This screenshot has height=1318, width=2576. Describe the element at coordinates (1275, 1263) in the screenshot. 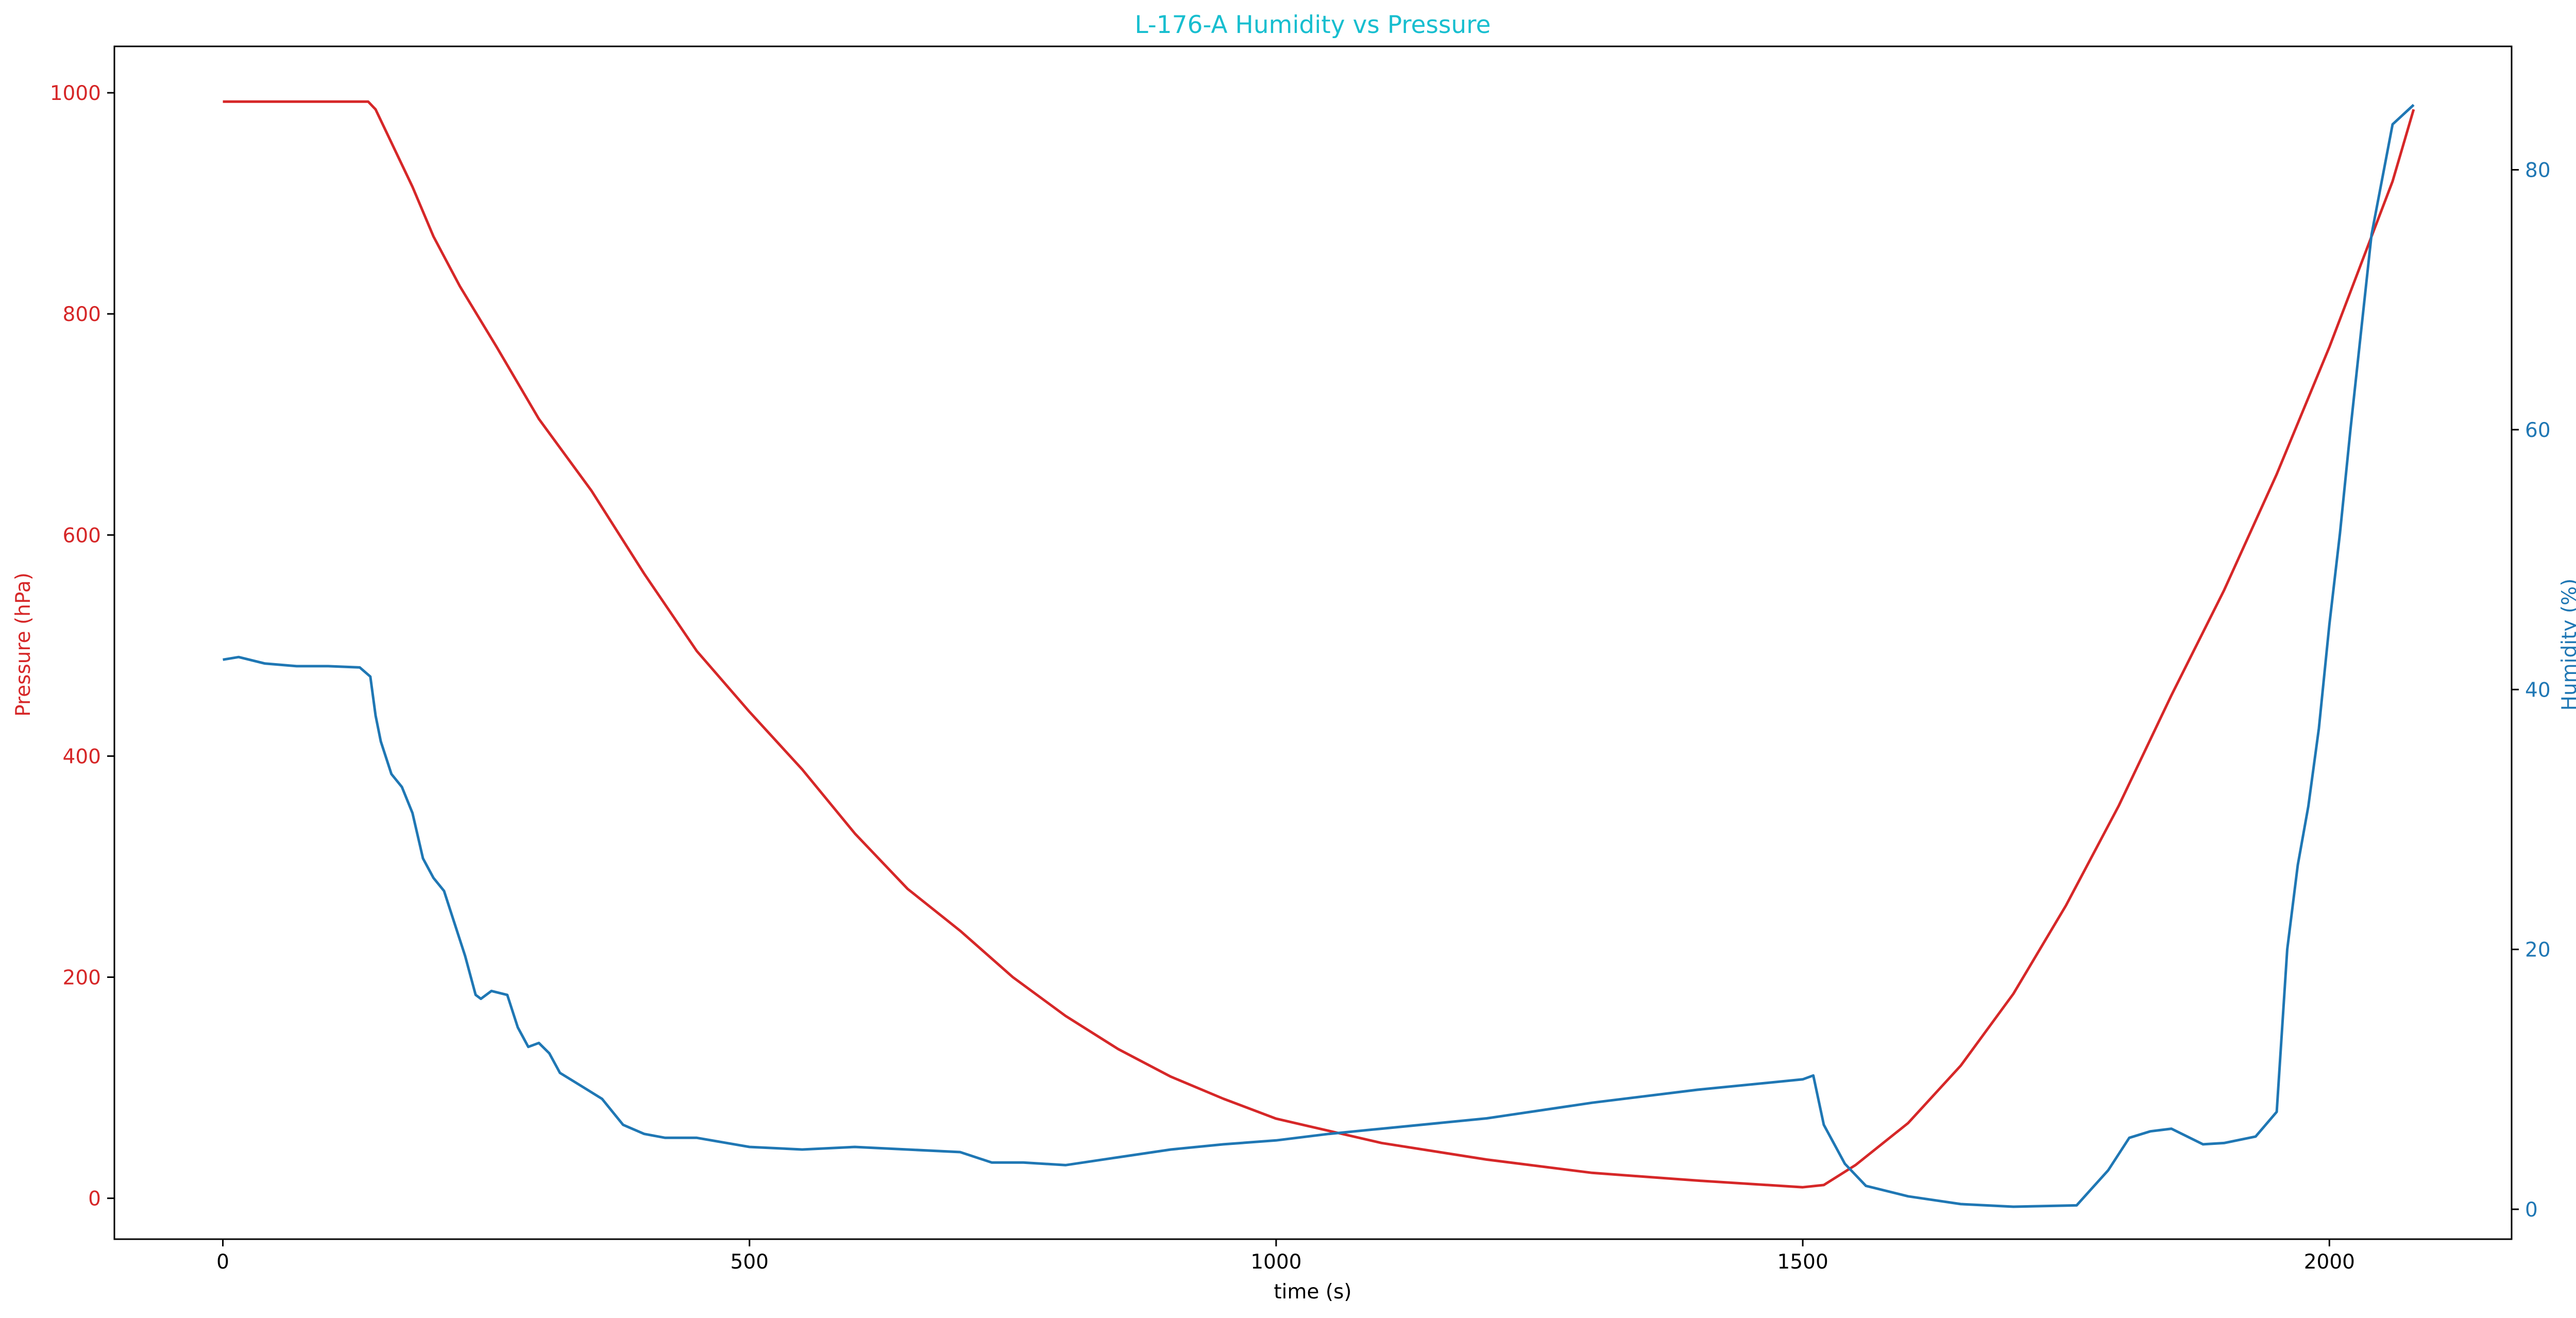

I see `x-tick-label: 1000` at that location.